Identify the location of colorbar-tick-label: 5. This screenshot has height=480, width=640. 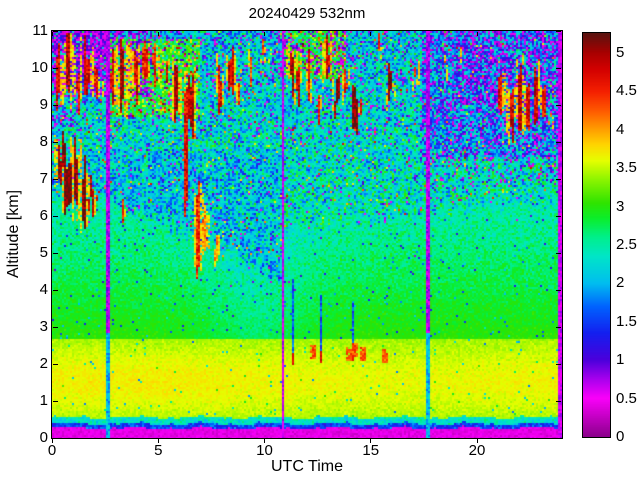
(620, 52).